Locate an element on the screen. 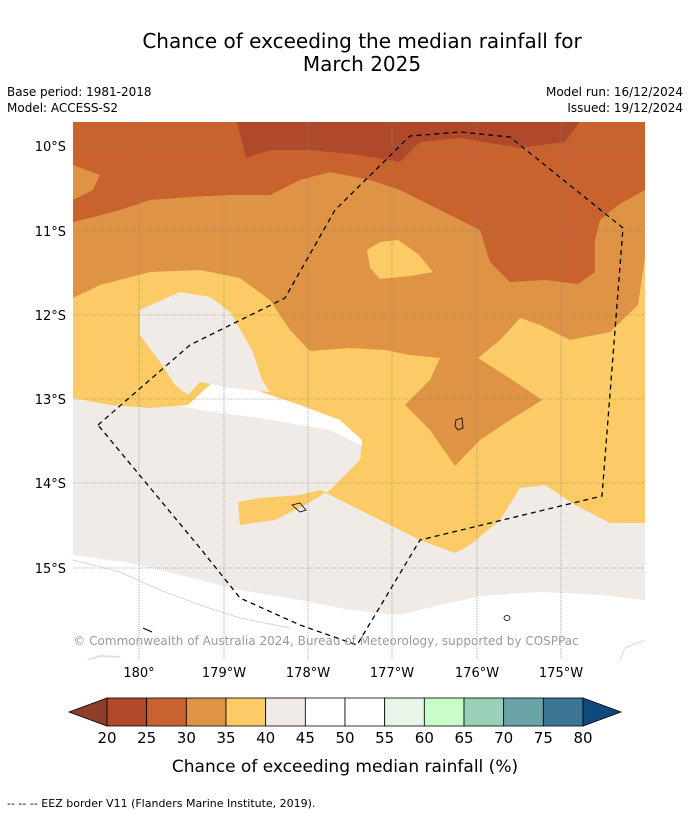 This screenshot has width=690, height=816. lat-label: 11°S is located at coordinates (50, 232).